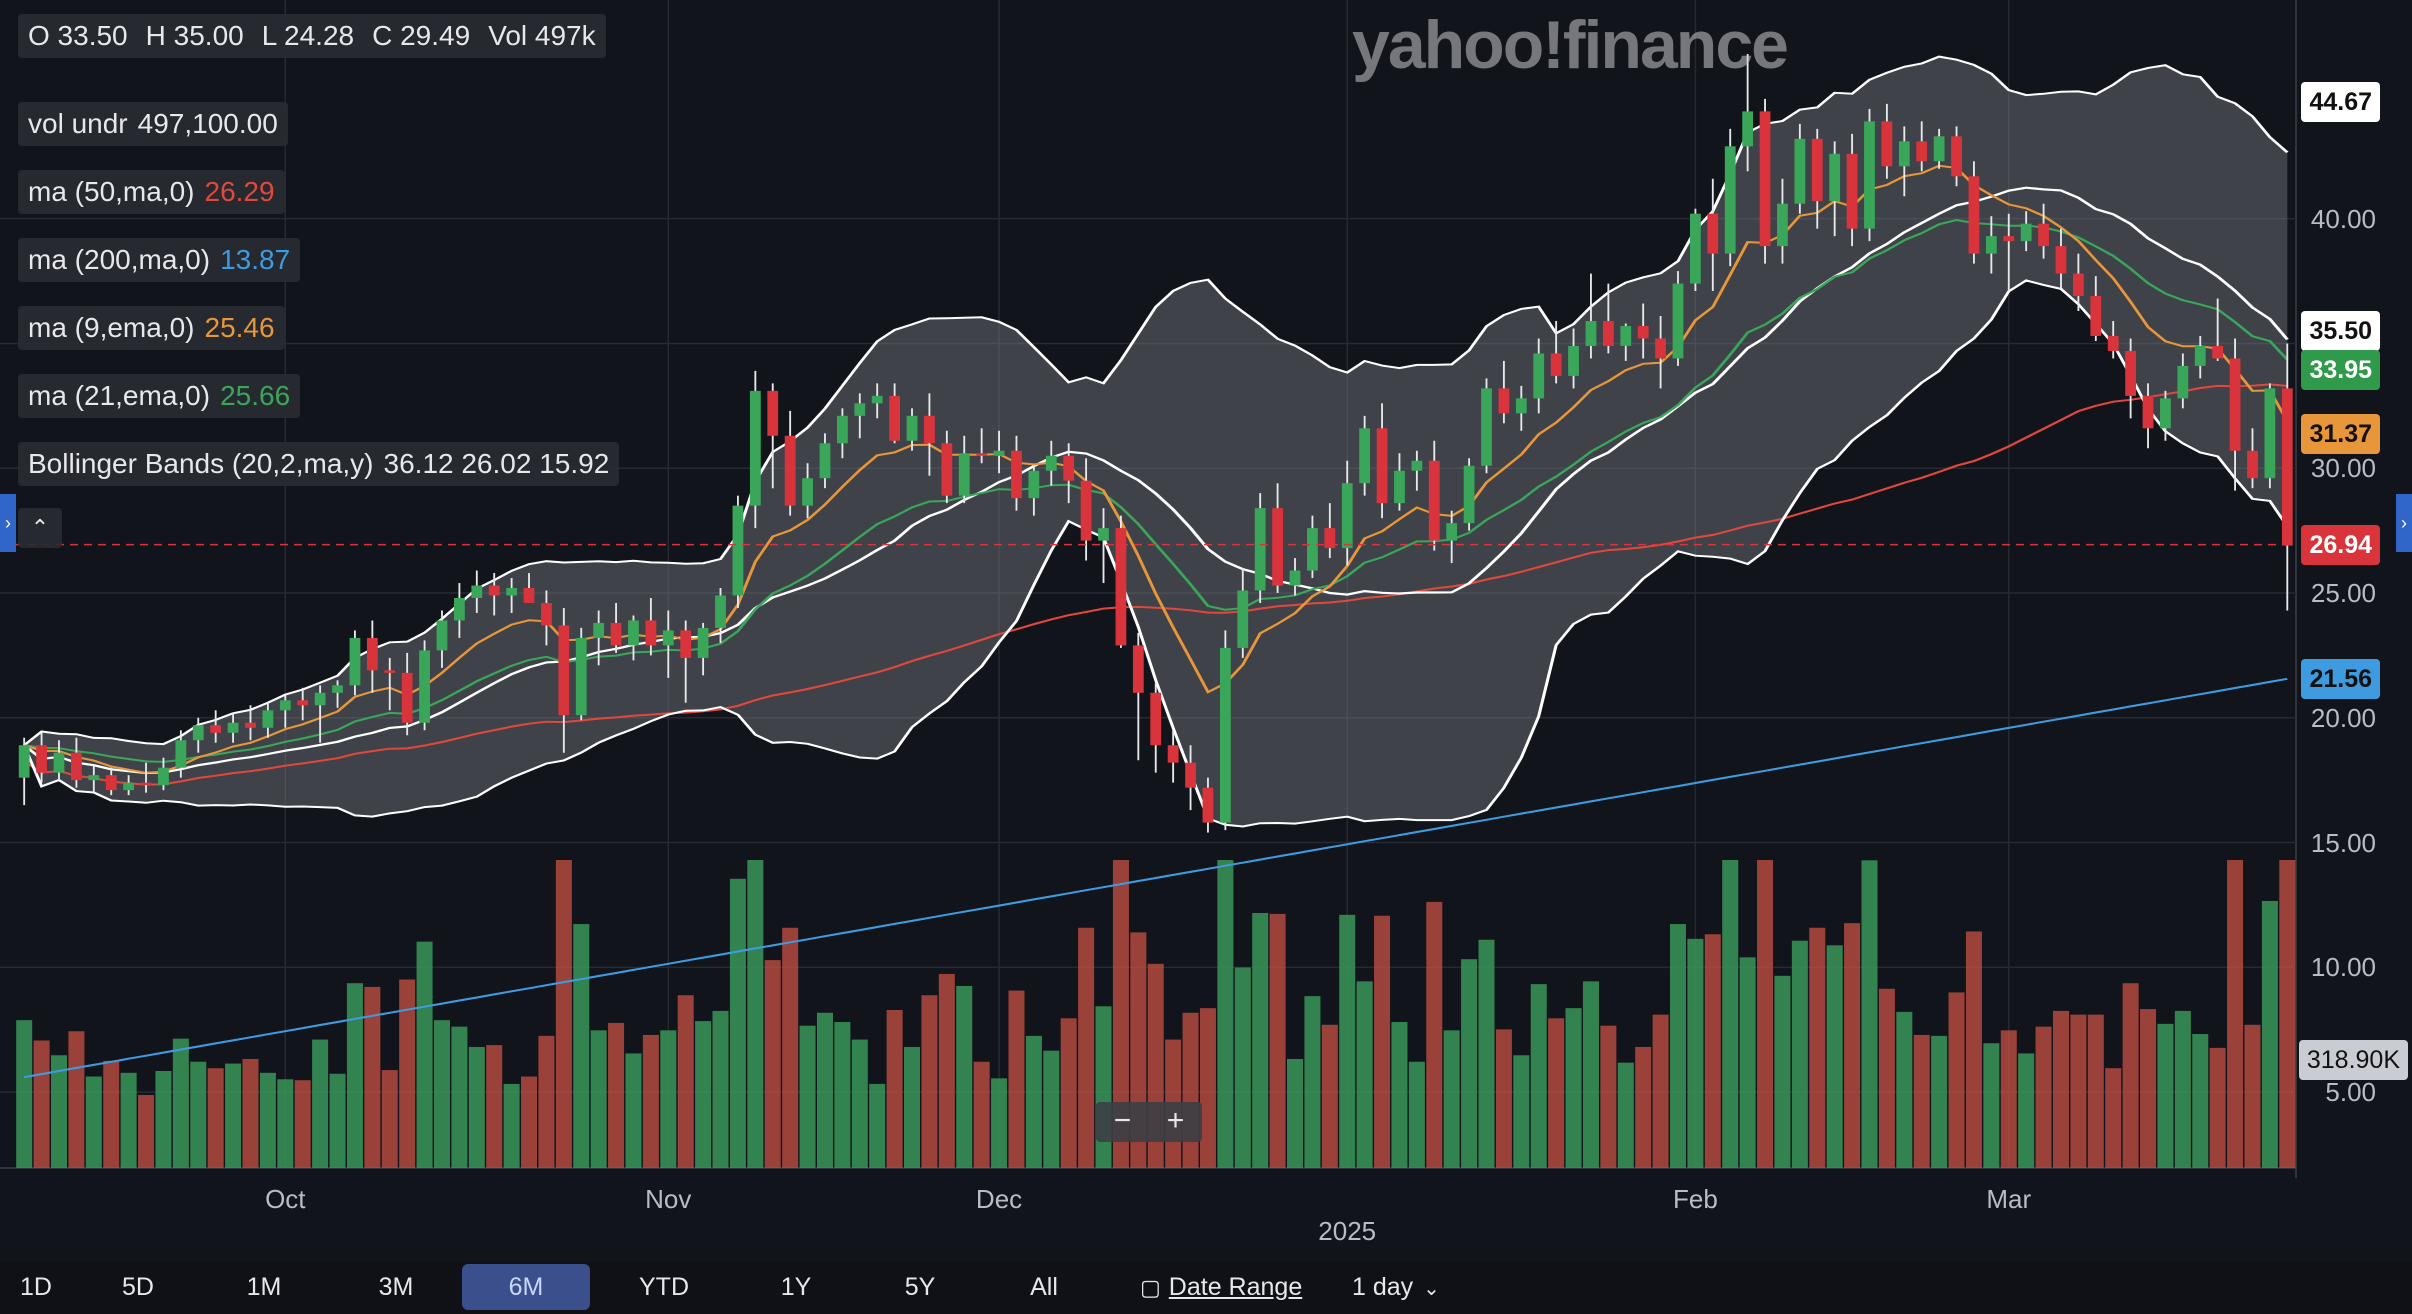  Describe the element at coordinates (496, 463) in the screenshot. I see `legend-value: 36.12 26.02 15.92` at that location.